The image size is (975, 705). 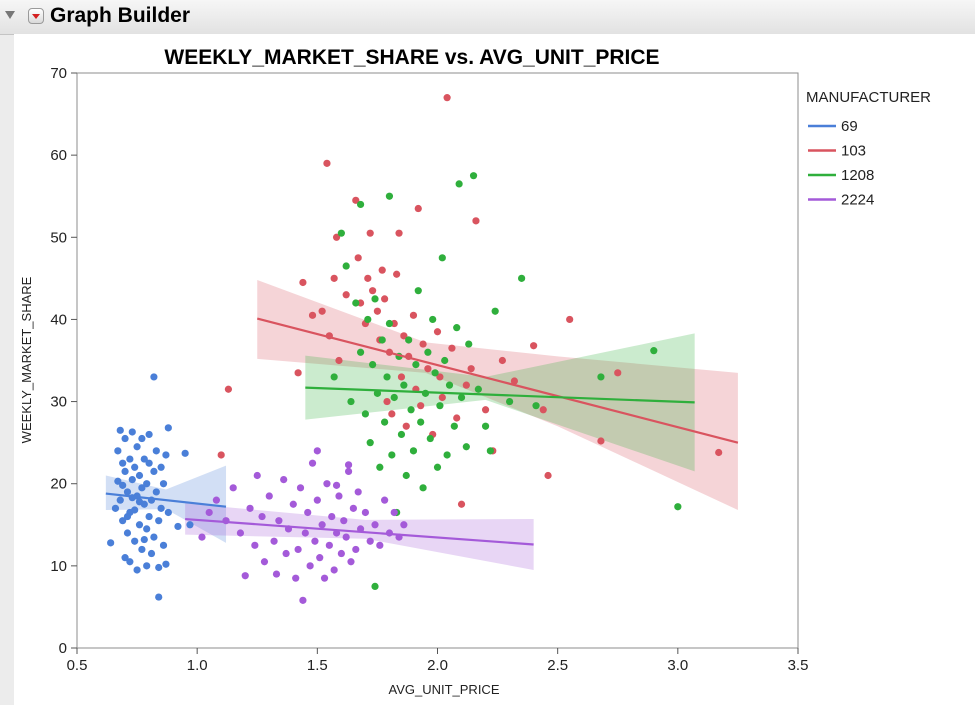 What do you see at coordinates (58, 319) in the screenshot?
I see `y-tick-label: 40` at bounding box center [58, 319].